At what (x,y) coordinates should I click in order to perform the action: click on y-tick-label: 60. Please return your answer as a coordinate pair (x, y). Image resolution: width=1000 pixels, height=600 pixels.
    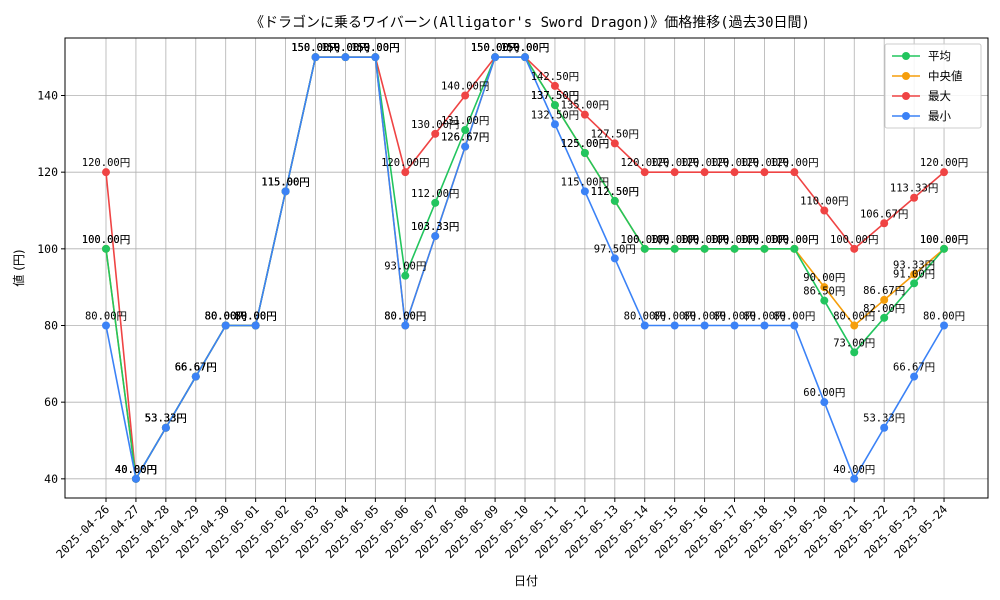
    Looking at the image, I should click on (51, 402).